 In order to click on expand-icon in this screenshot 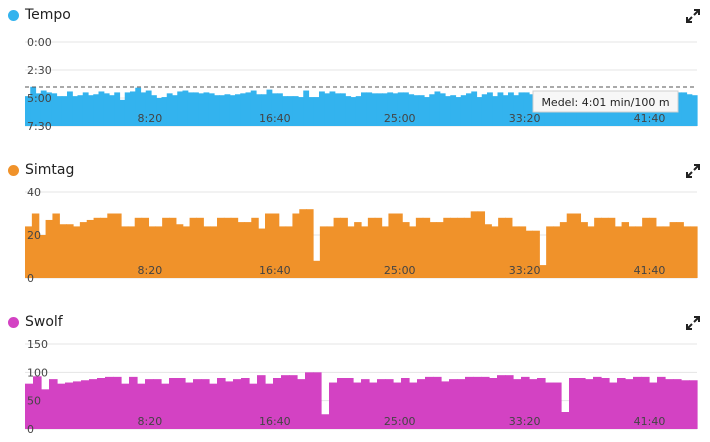, I will do `click(693, 171)`.